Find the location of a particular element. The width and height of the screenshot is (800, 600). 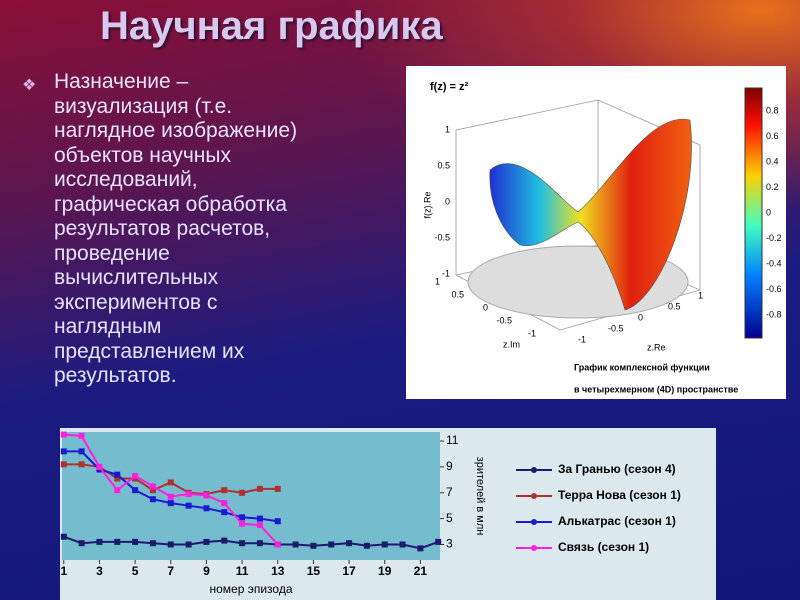

tick-label: 1 is located at coordinates (700, 295).